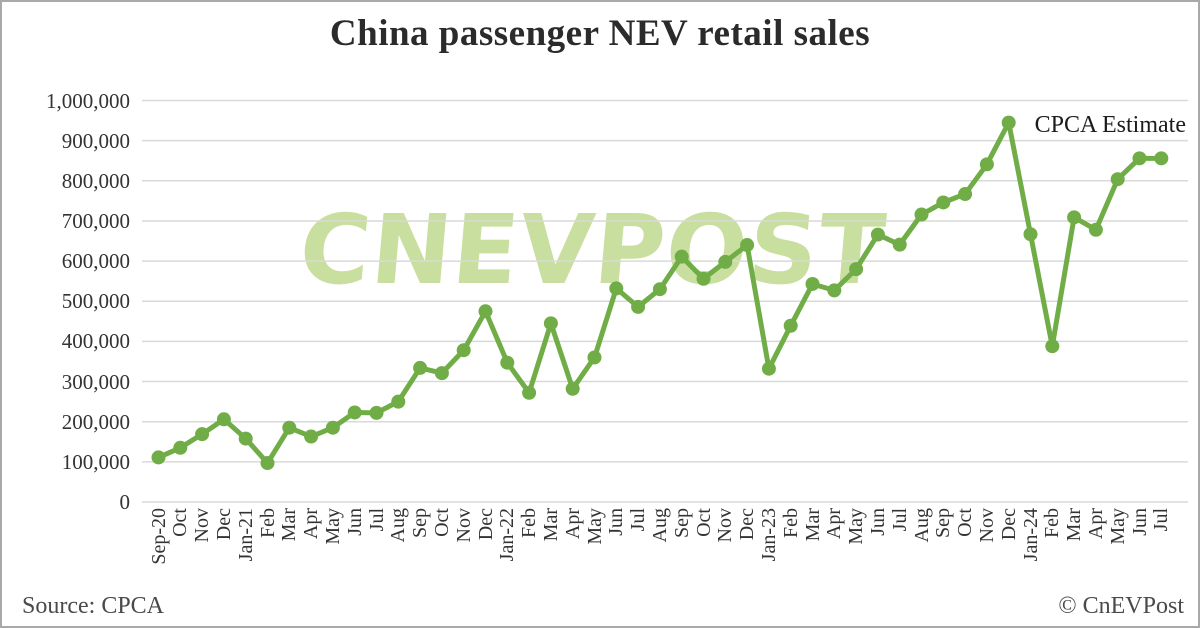 Image resolution: width=1200 pixels, height=628 pixels. I want to click on x-tick-label-text: Jan-21, so click(245, 535).